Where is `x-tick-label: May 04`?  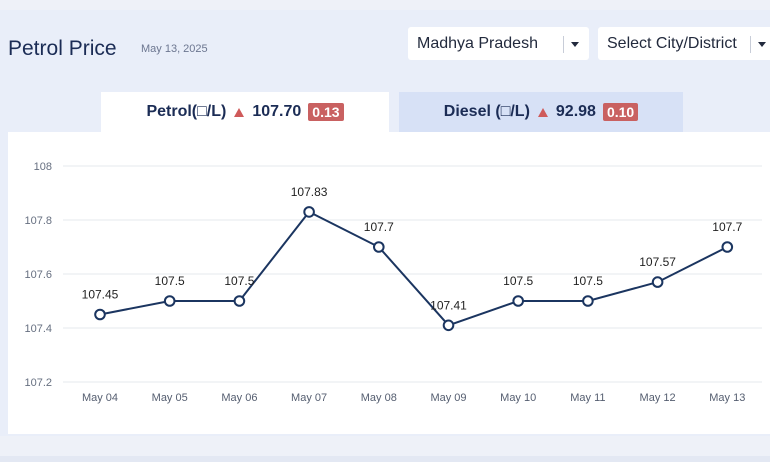 x-tick-label: May 04 is located at coordinates (100, 398).